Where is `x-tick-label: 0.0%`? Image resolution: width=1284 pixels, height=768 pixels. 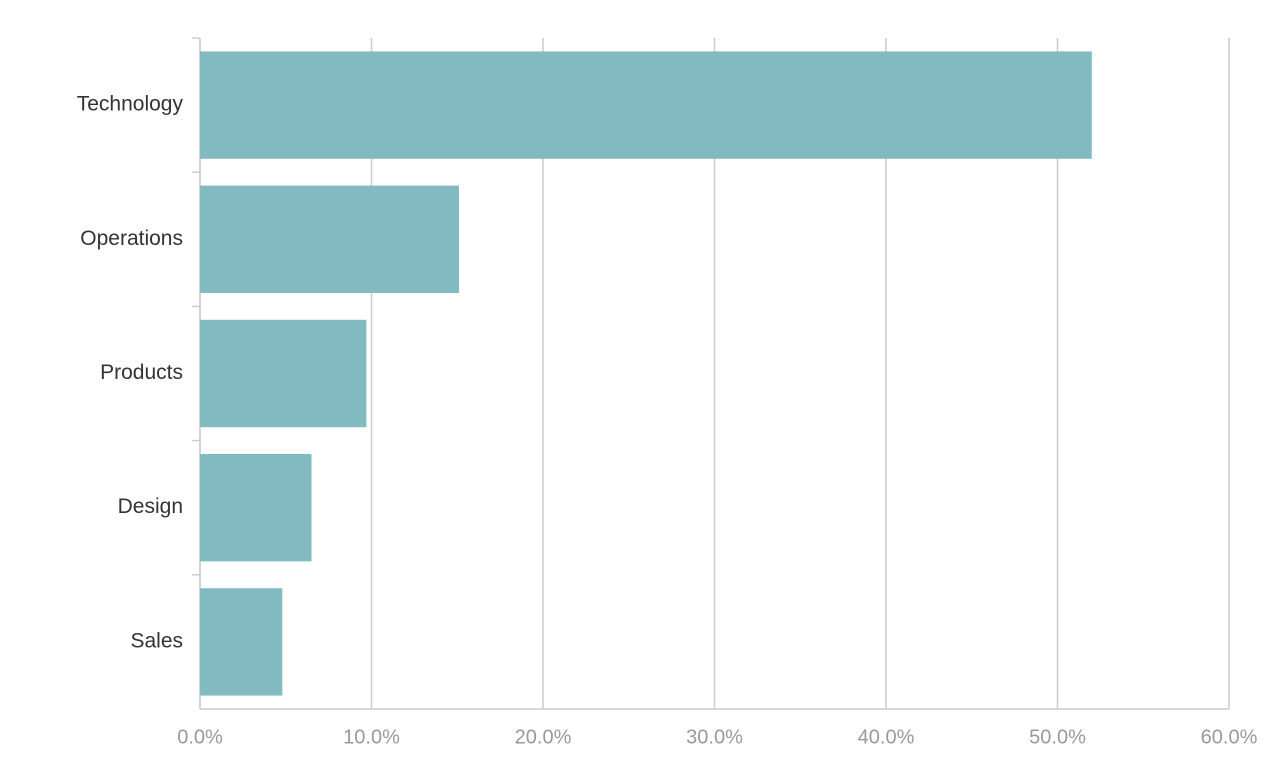
x-tick-label: 0.0% is located at coordinates (200, 737).